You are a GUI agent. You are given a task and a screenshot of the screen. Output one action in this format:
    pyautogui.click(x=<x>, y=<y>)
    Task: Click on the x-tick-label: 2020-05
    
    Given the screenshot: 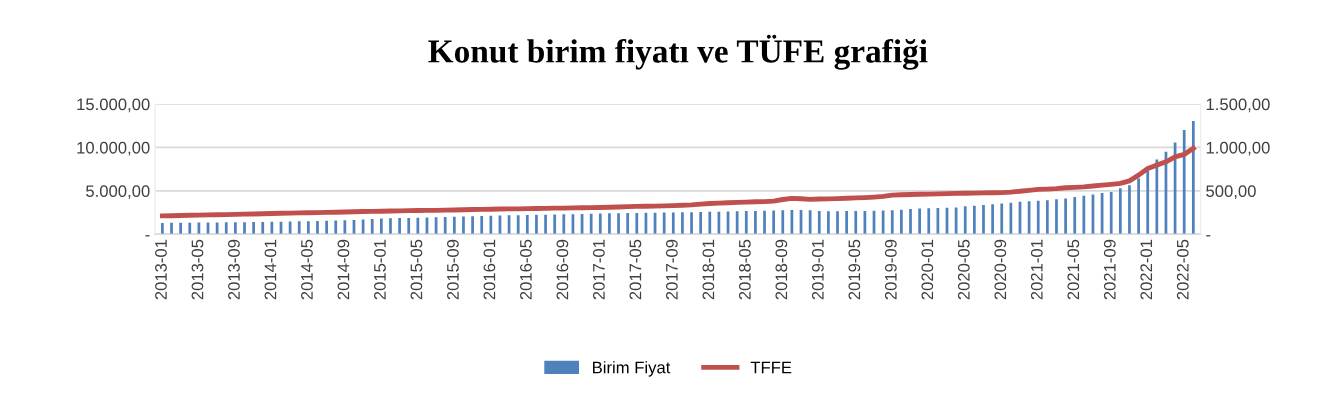 What is the action you would take?
    pyautogui.click(x=963, y=269)
    